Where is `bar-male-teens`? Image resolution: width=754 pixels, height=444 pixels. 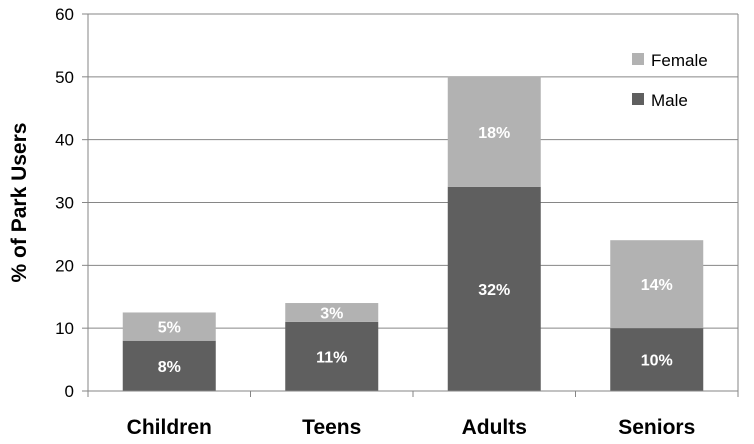
bar-male-teens is located at coordinates (332, 356).